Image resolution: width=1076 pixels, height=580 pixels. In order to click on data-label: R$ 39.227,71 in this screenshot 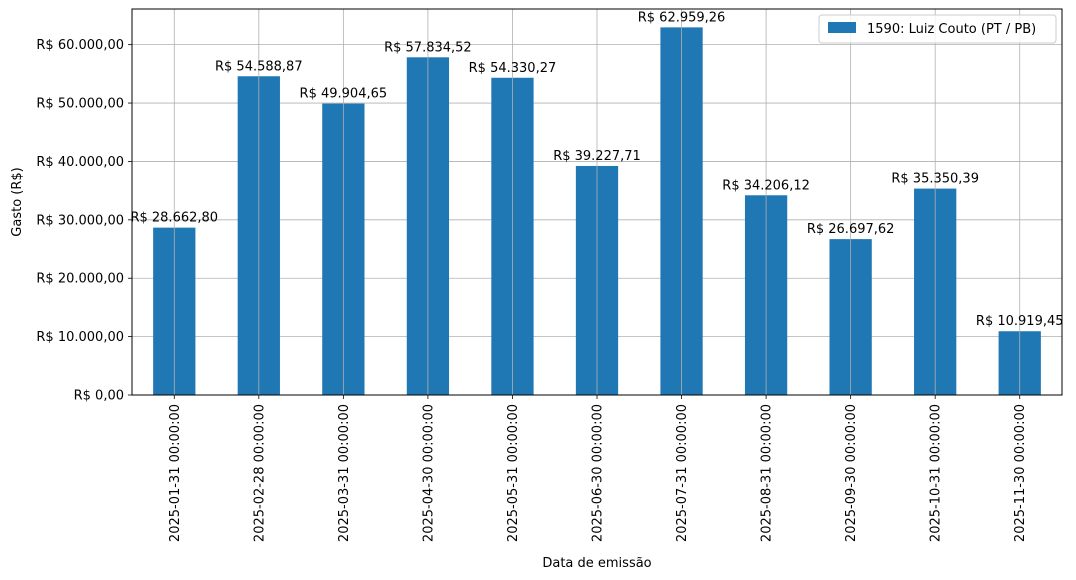, I will do `click(597, 156)`.